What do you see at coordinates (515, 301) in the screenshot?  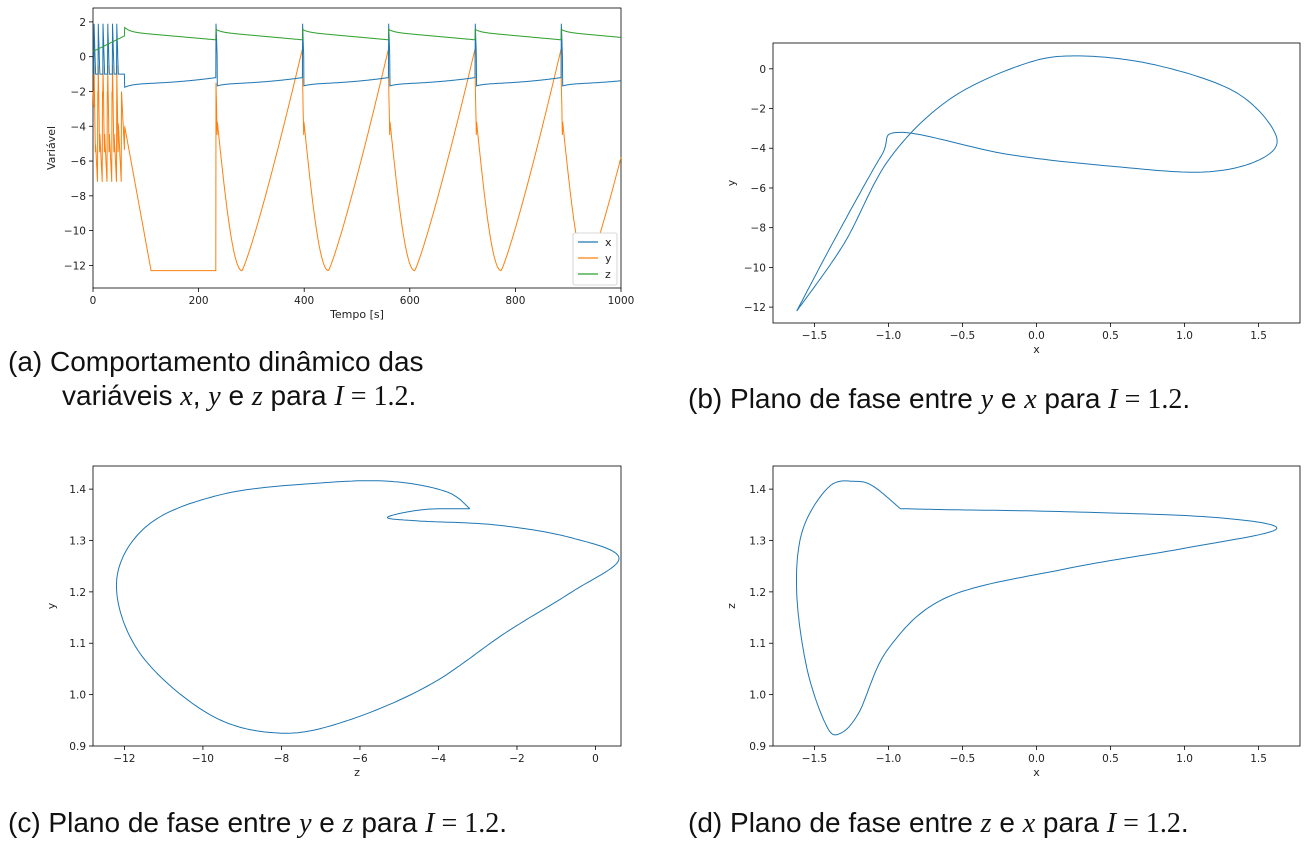 I see `x-tick-label: 800` at bounding box center [515, 301].